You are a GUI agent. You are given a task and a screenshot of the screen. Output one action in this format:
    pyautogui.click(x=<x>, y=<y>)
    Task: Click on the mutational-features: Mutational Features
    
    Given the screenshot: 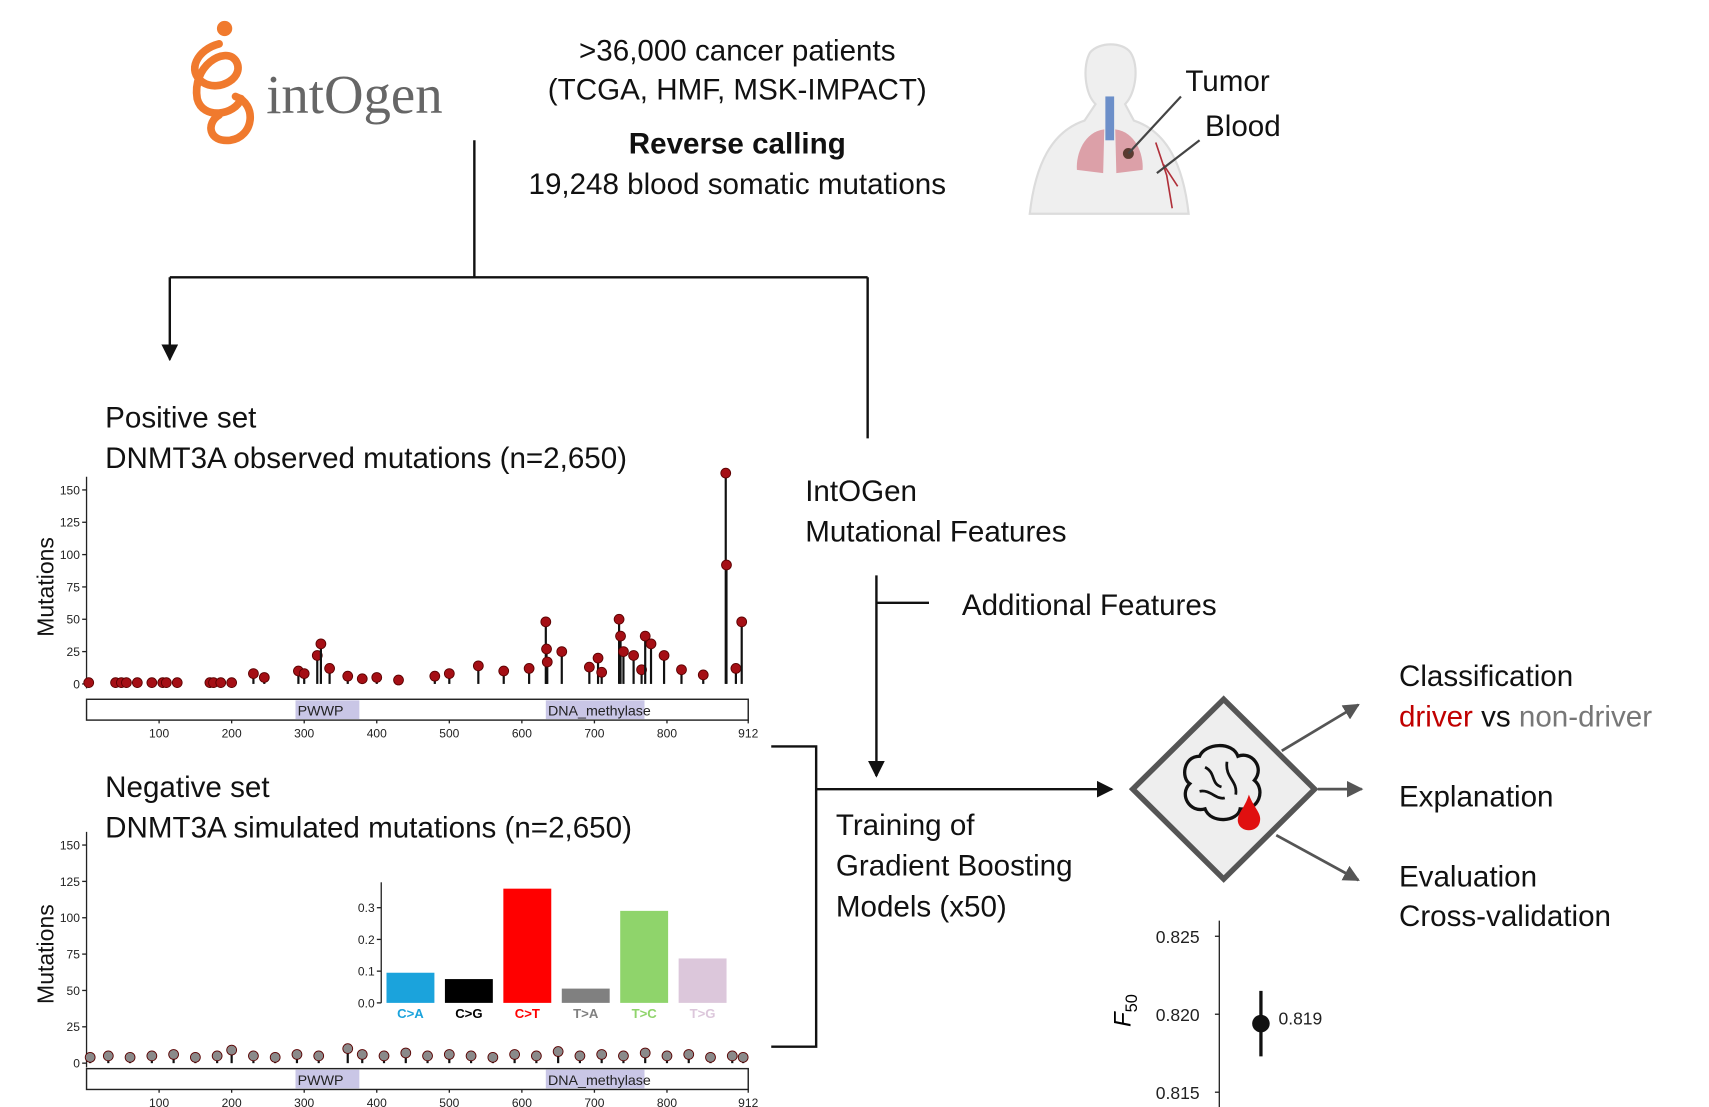 What is the action you would take?
    pyautogui.click(x=935, y=531)
    